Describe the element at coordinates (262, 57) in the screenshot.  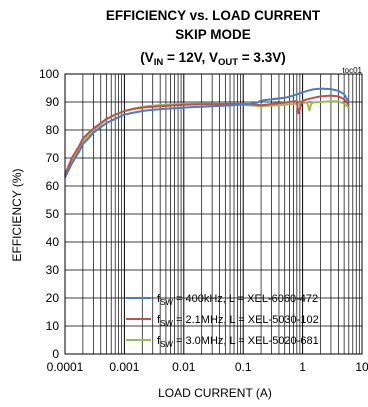
I see `title-close: = 3.3V)` at that location.